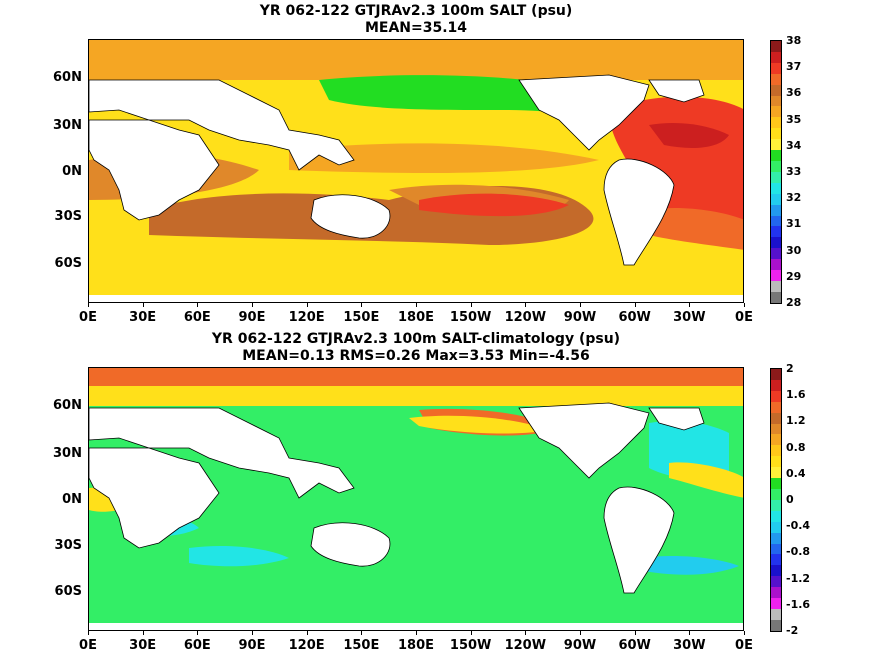 This screenshot has width=875, height=656. Describe the element at coordinates (416, 298) in the screenshot. I see `p1-antarctica-land` at that location.